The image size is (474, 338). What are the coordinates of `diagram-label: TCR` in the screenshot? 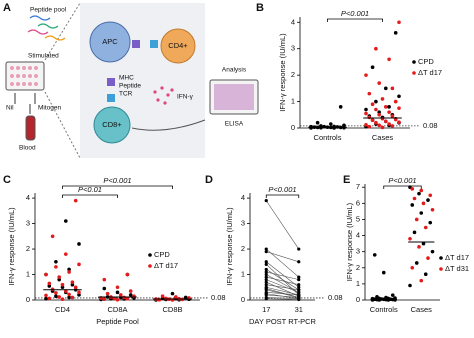 It's located at (126, 94).